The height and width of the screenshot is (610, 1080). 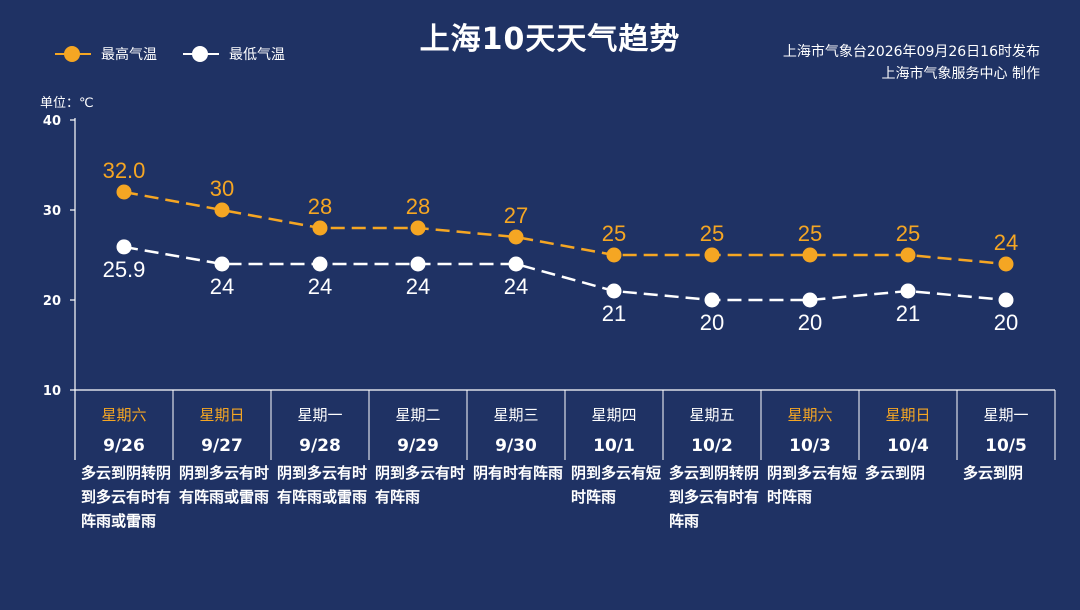 What do you see at coordinates (810, 446) in the screenshot?
I see `date-label: 10/3` at bounding box center [810, 446].